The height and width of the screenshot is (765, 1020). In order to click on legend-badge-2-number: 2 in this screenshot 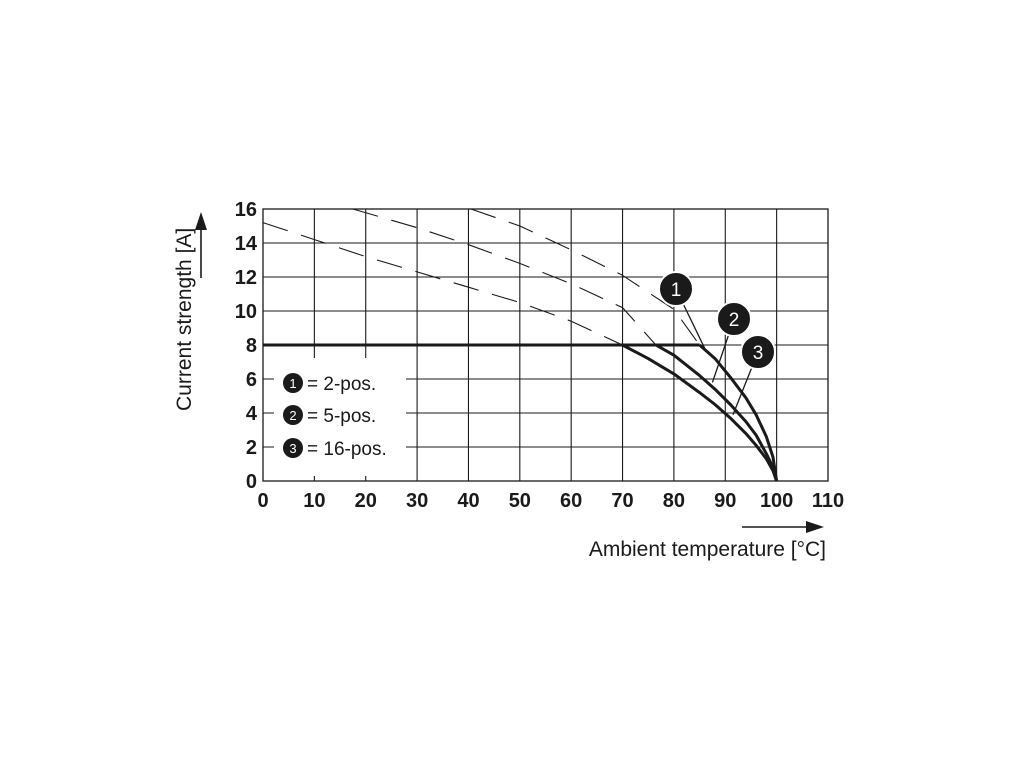, I will do `click(292, 415)`.